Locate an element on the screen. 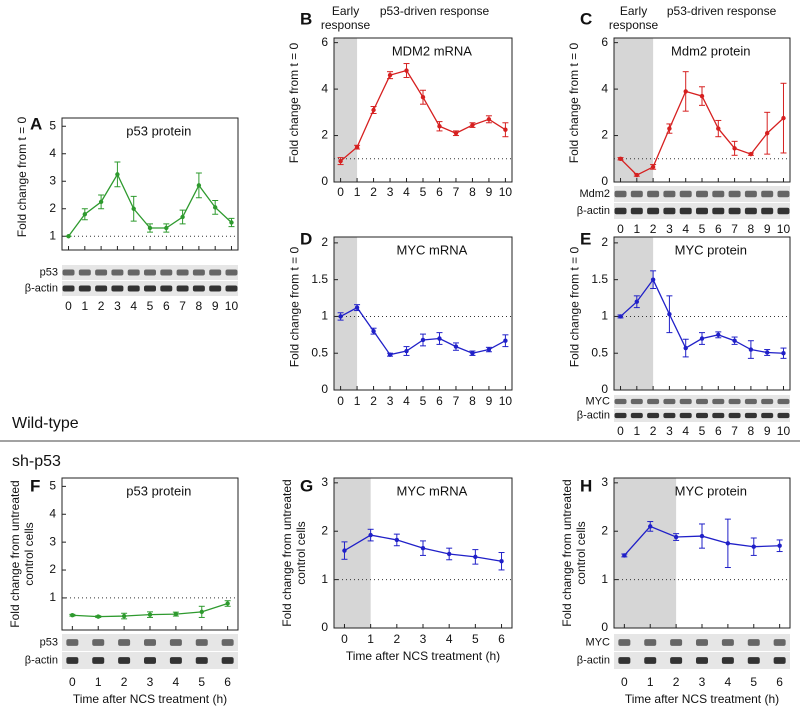 The image size is (800, 714). panel-letter: A is located at coordinates (36, 123).